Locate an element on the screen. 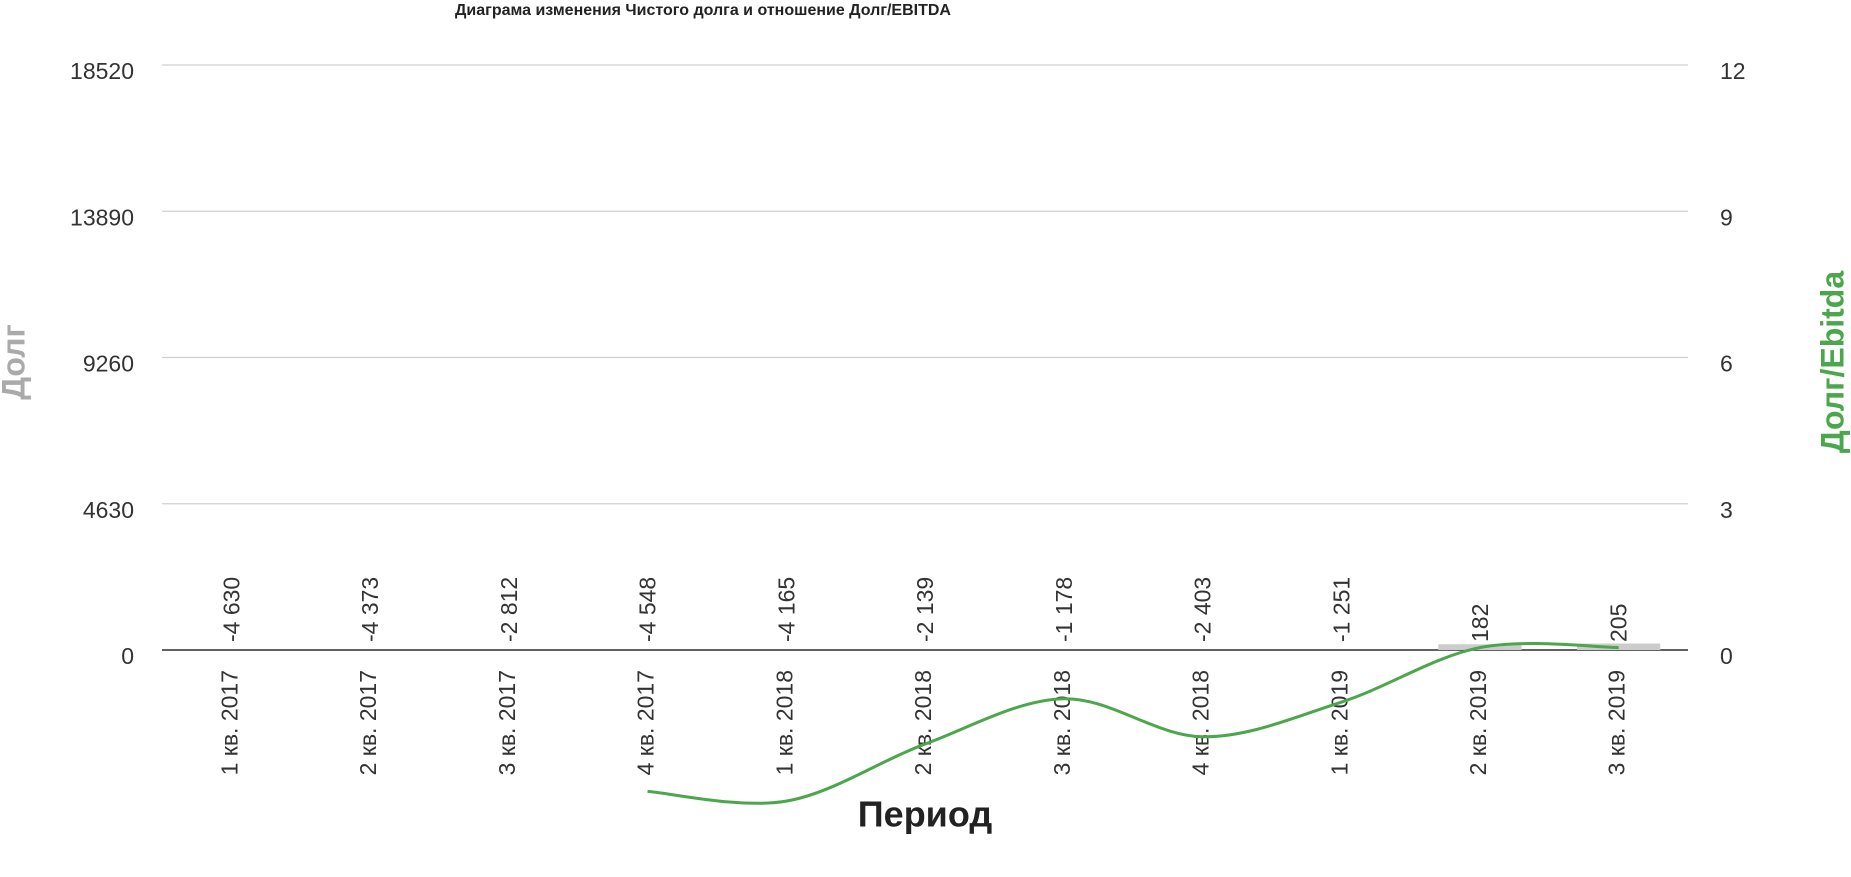  x-tick-label: 3 кв. 2018 is located at coordinates (1062, 722).